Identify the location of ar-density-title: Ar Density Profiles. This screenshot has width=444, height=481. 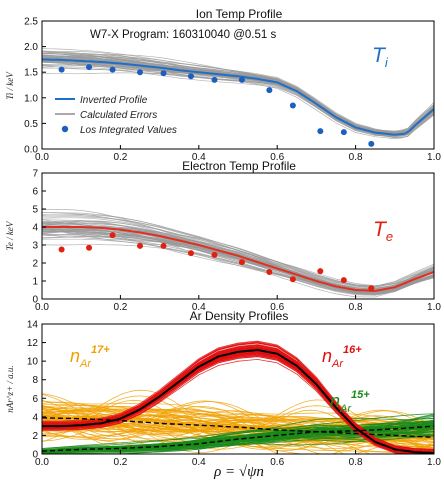
(239, 316).